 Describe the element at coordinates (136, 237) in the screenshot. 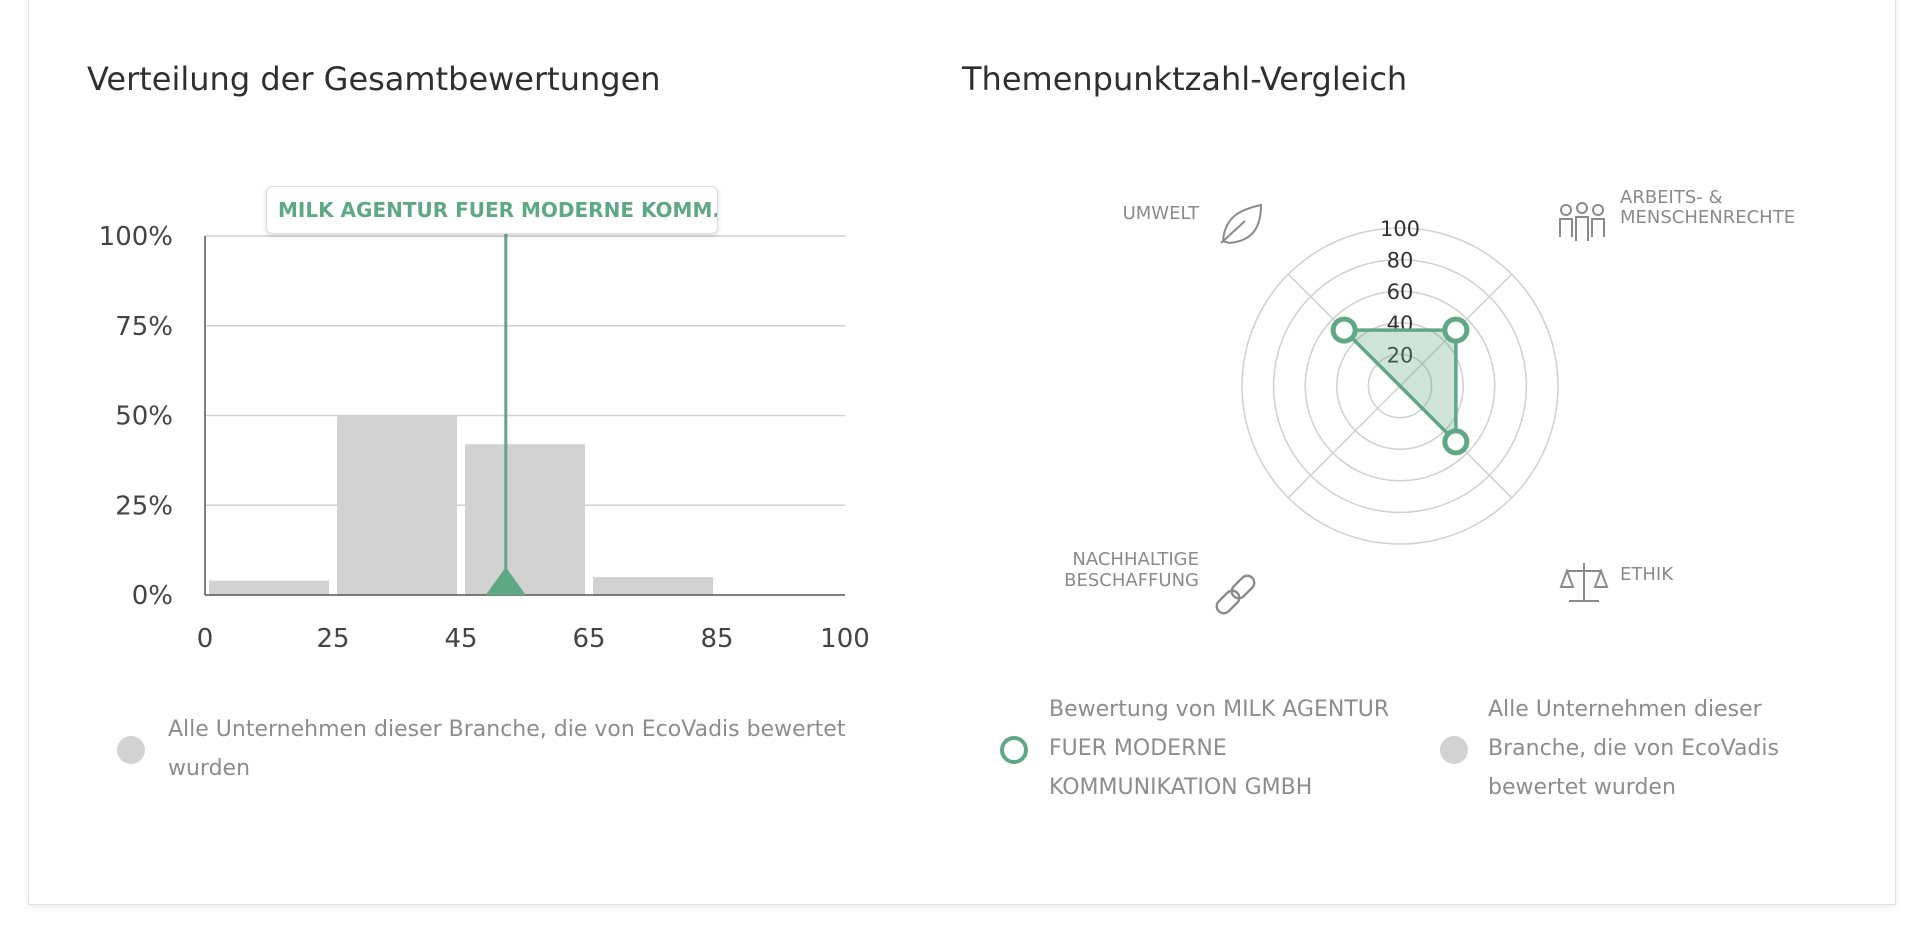

I see `y-tick-label: 100%` at that location.